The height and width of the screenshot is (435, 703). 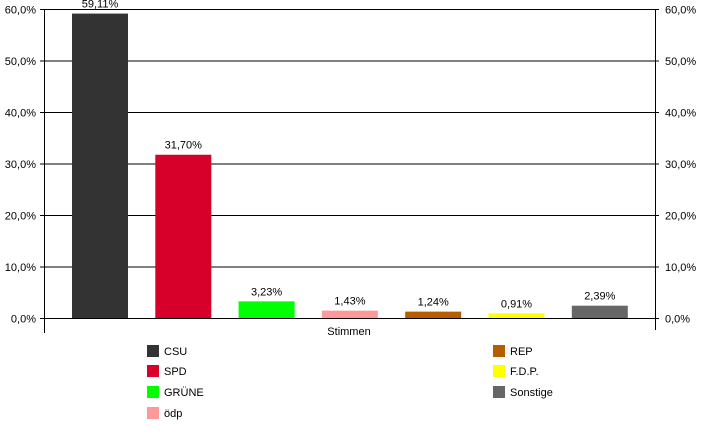 What do you see at coordinates (266, 309) in the screenshot?
I see `bar-grüne` at bounding box center [266, 309].